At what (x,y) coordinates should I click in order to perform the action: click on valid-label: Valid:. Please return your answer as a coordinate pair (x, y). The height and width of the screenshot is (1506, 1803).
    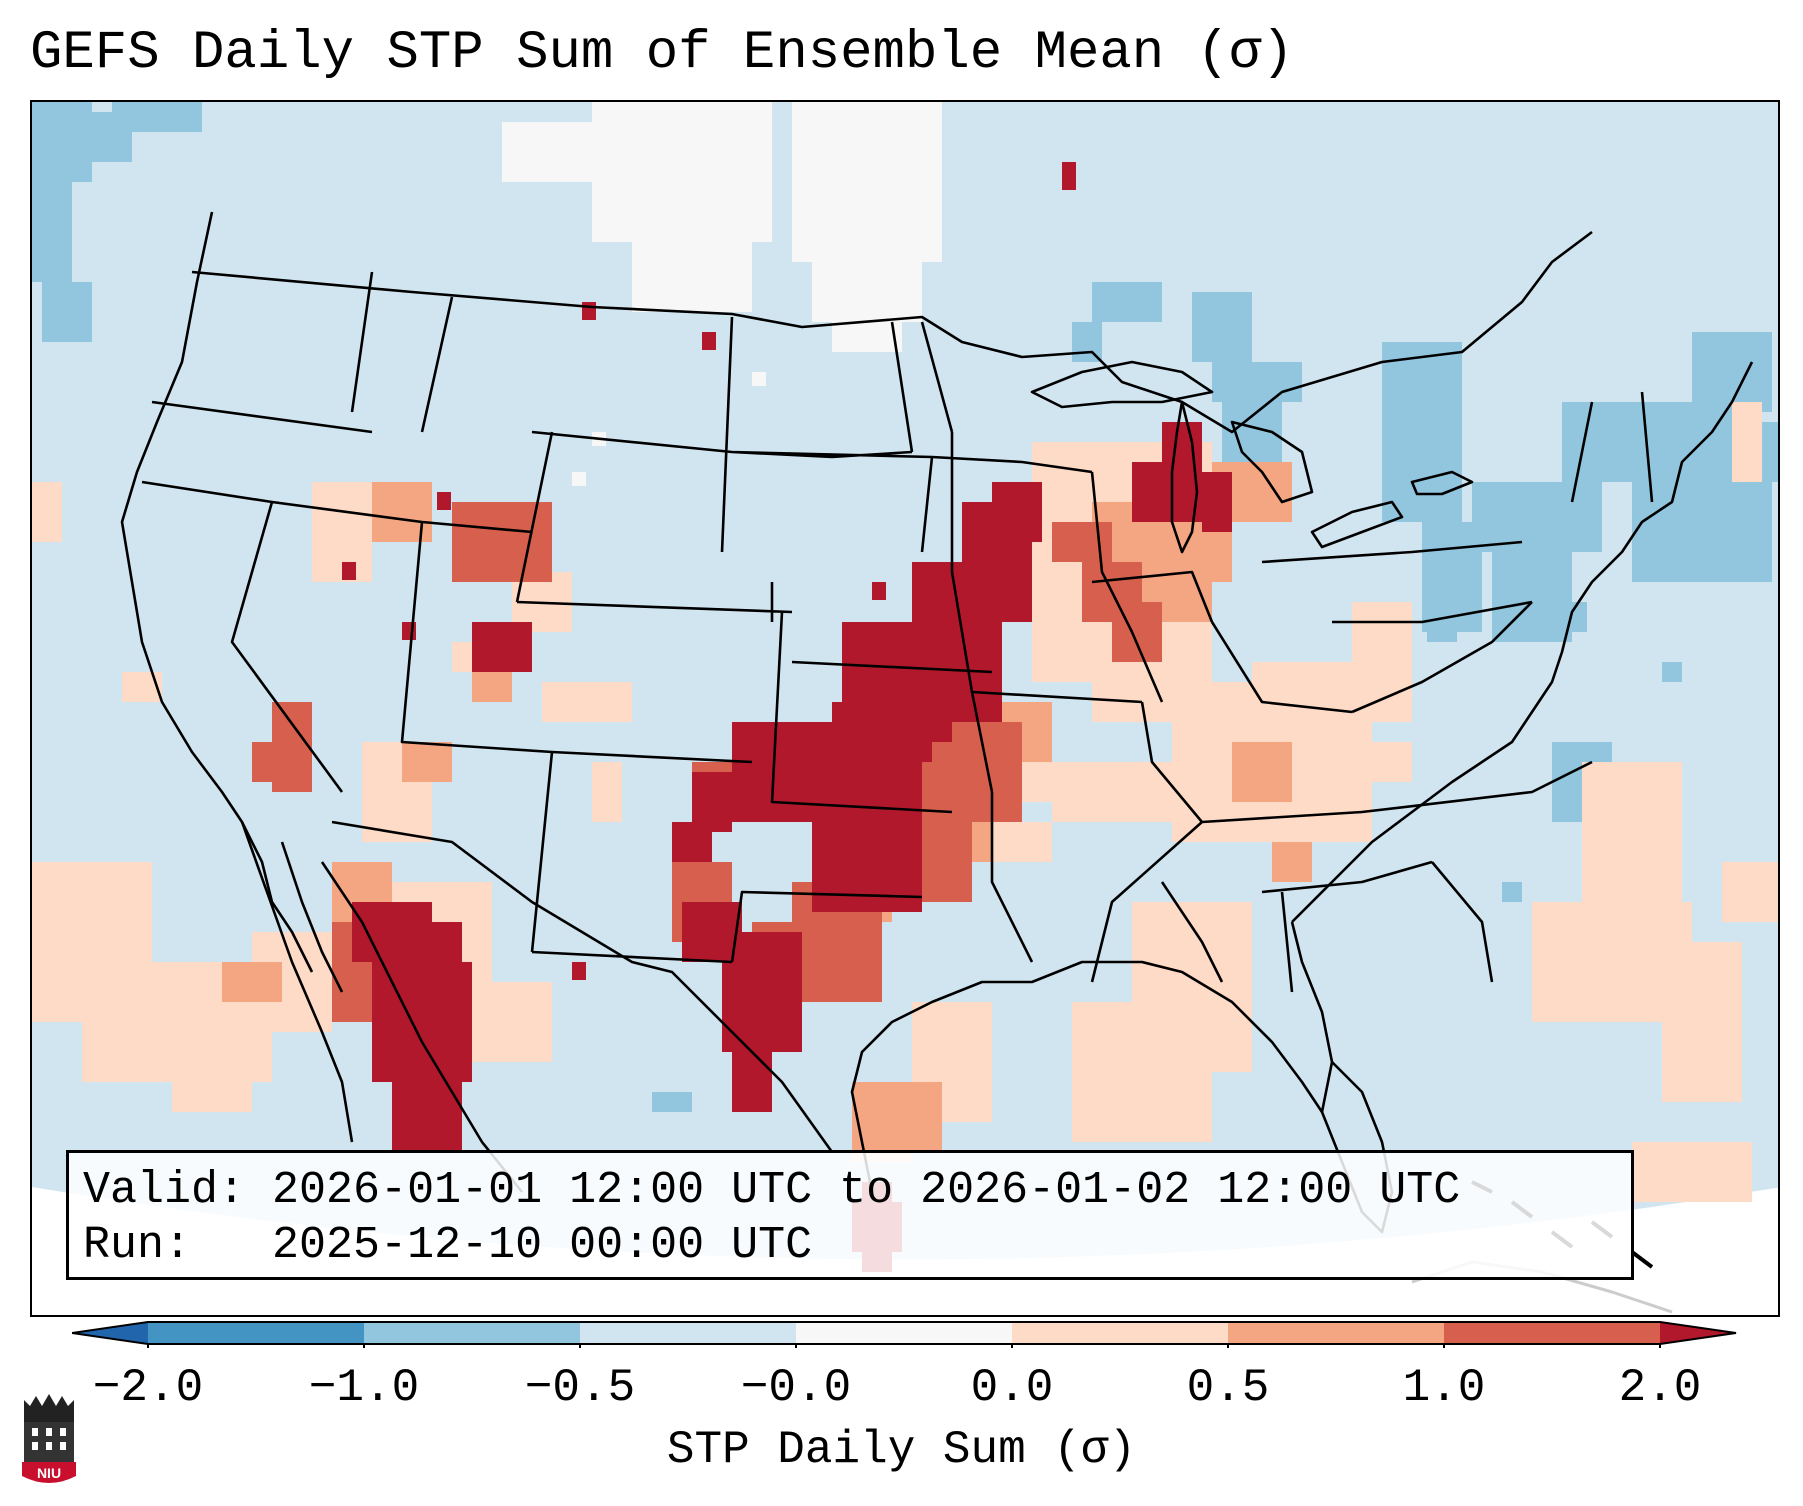
    Looking at the image, I should click on (164, 1190).